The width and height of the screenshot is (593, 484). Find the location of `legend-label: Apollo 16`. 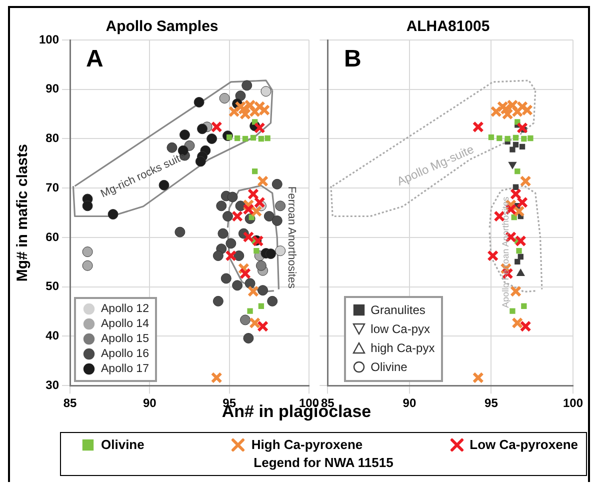

legend-label: Apollo 16 is located at coordinates (125, 354).